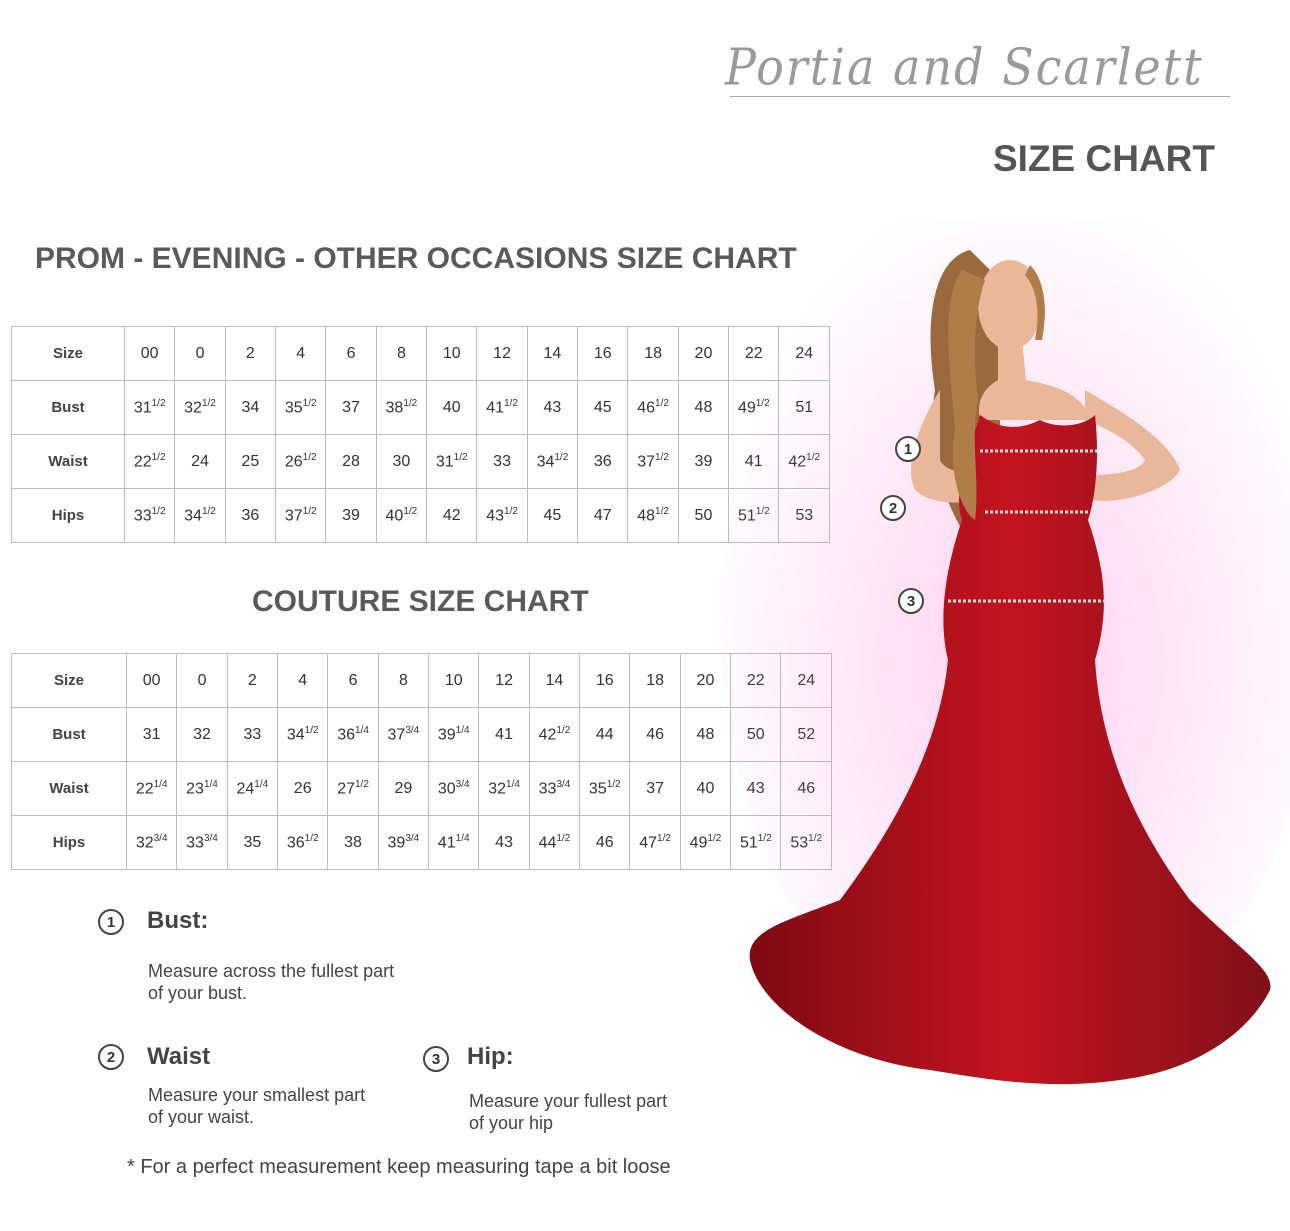 This screenshot has width=1290, height=1231. I want to click on size-column-header: 18, so click(653, 353).